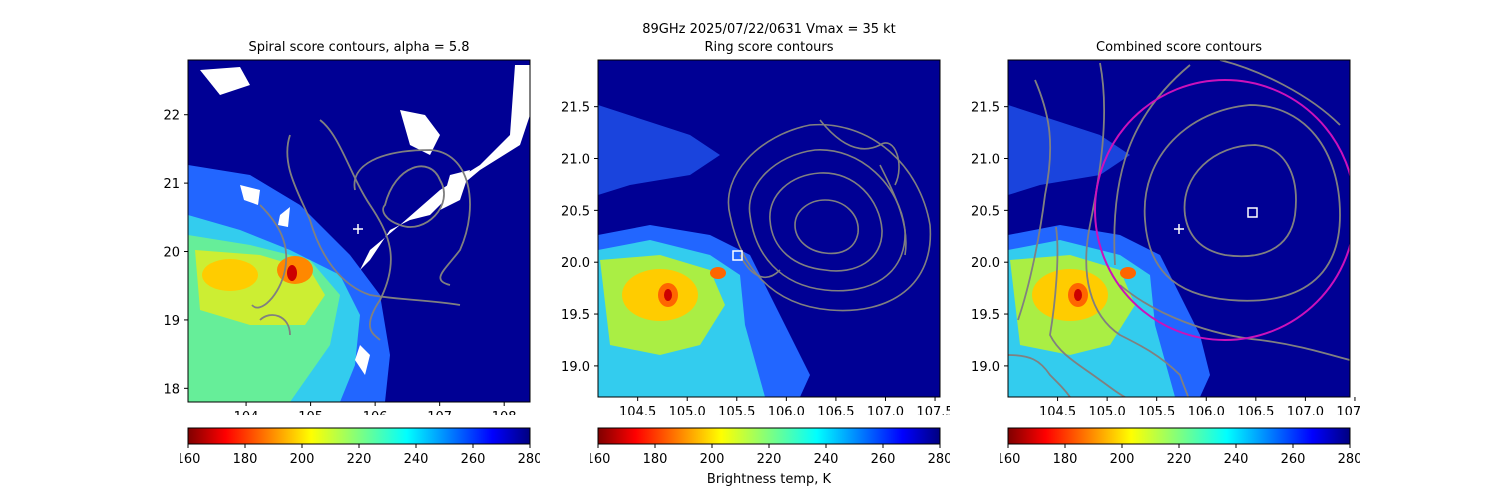 This screenshot has height=500, width=1500. Describe the element at coordinates (171, 253) in the screenshot. I see `y-tick-label: 20` at that location.